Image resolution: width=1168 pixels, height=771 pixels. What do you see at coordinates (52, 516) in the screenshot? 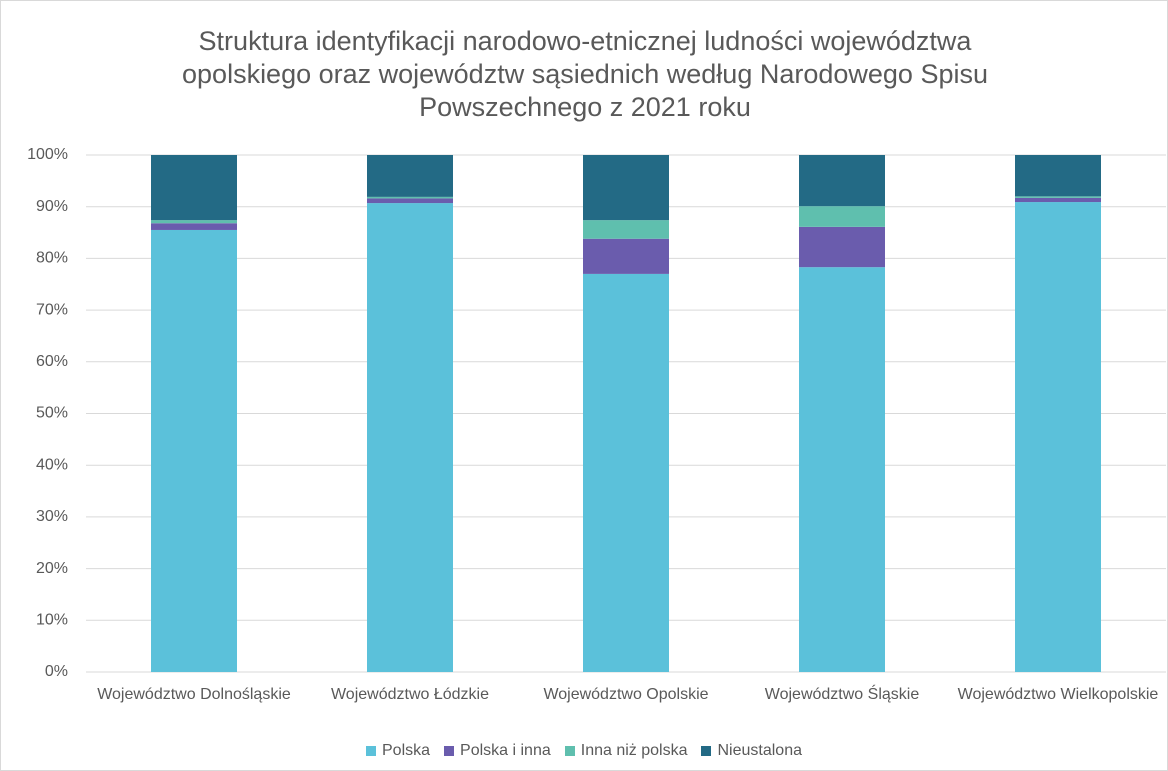
I see `y-tick-label: 30%` at bounding box center [52, 516].